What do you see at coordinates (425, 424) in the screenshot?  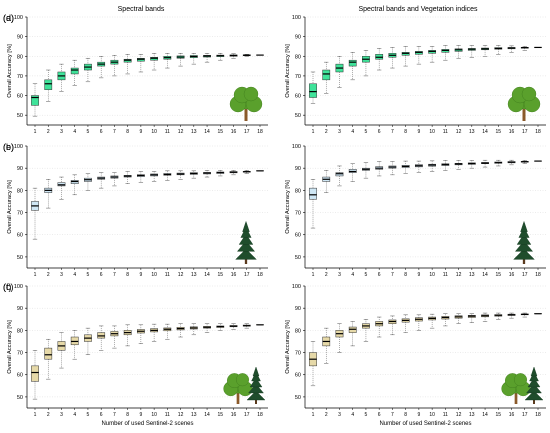 I see `x-axis-label: Number of used Sentinel-2 scenes` at bounding box center [425, 424].